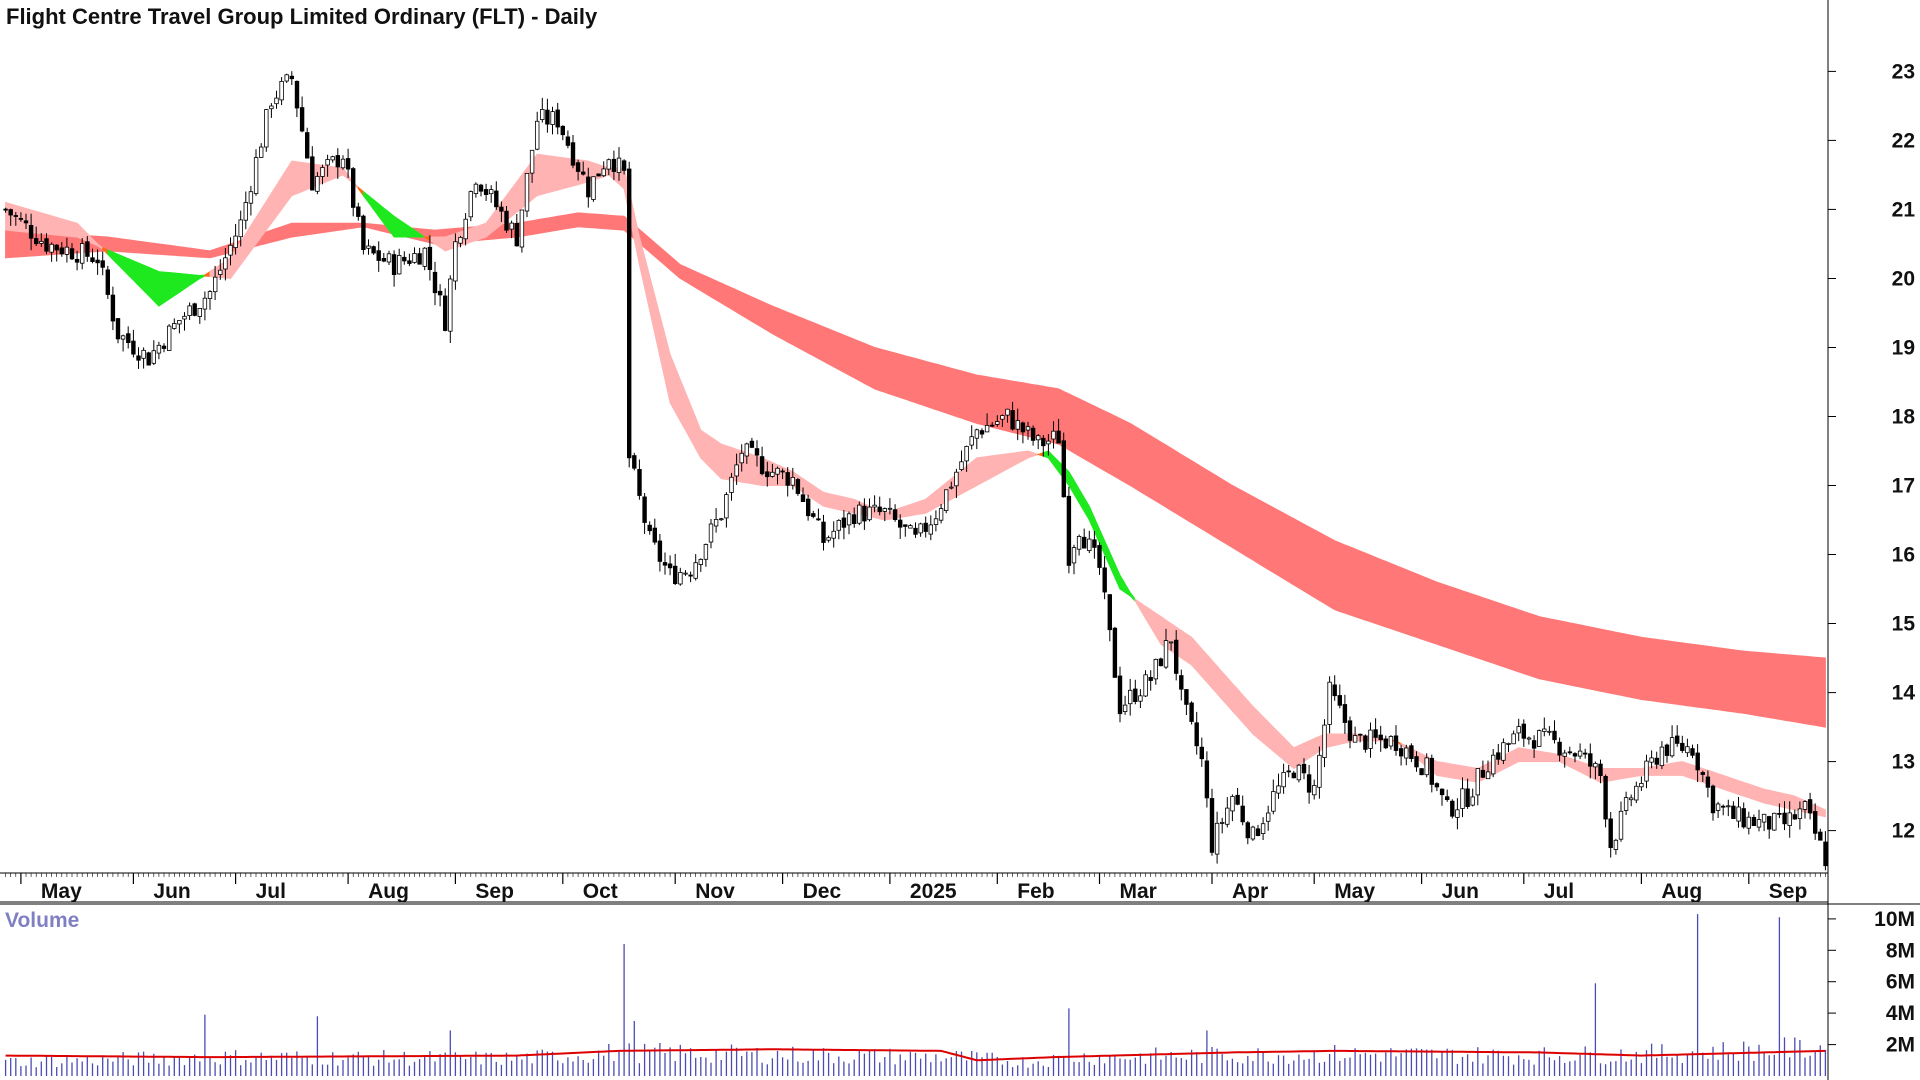 The width and height of the screenshot is (1920, 1080). Describe the element at coordinates (1903, 348) in the screenshot. I see `price-tick-label: 19` at that location.